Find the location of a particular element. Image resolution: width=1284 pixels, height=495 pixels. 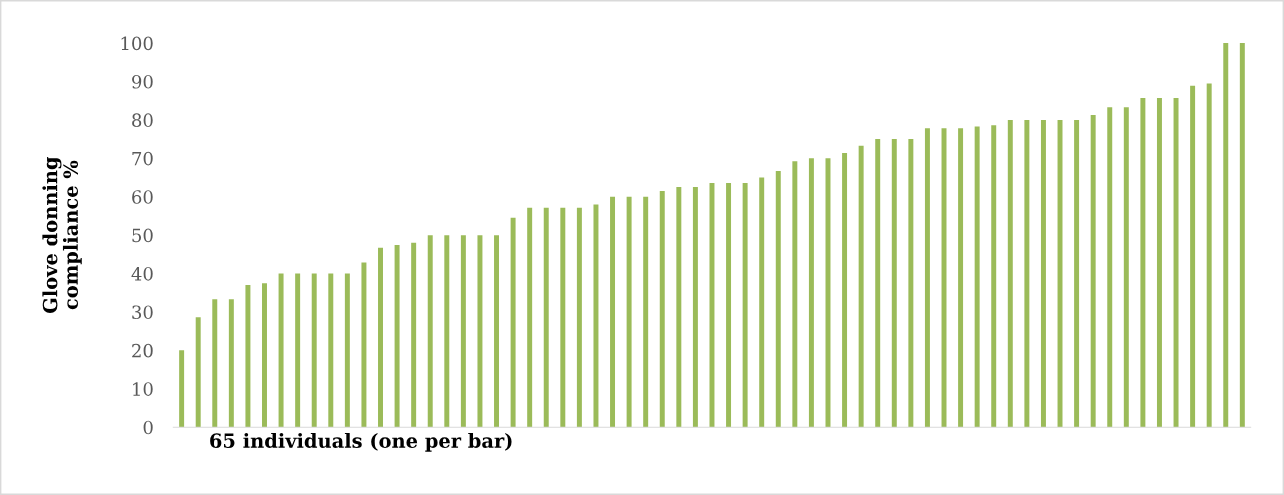

y-tick-label: 30 is located at coordinates (142, 312).